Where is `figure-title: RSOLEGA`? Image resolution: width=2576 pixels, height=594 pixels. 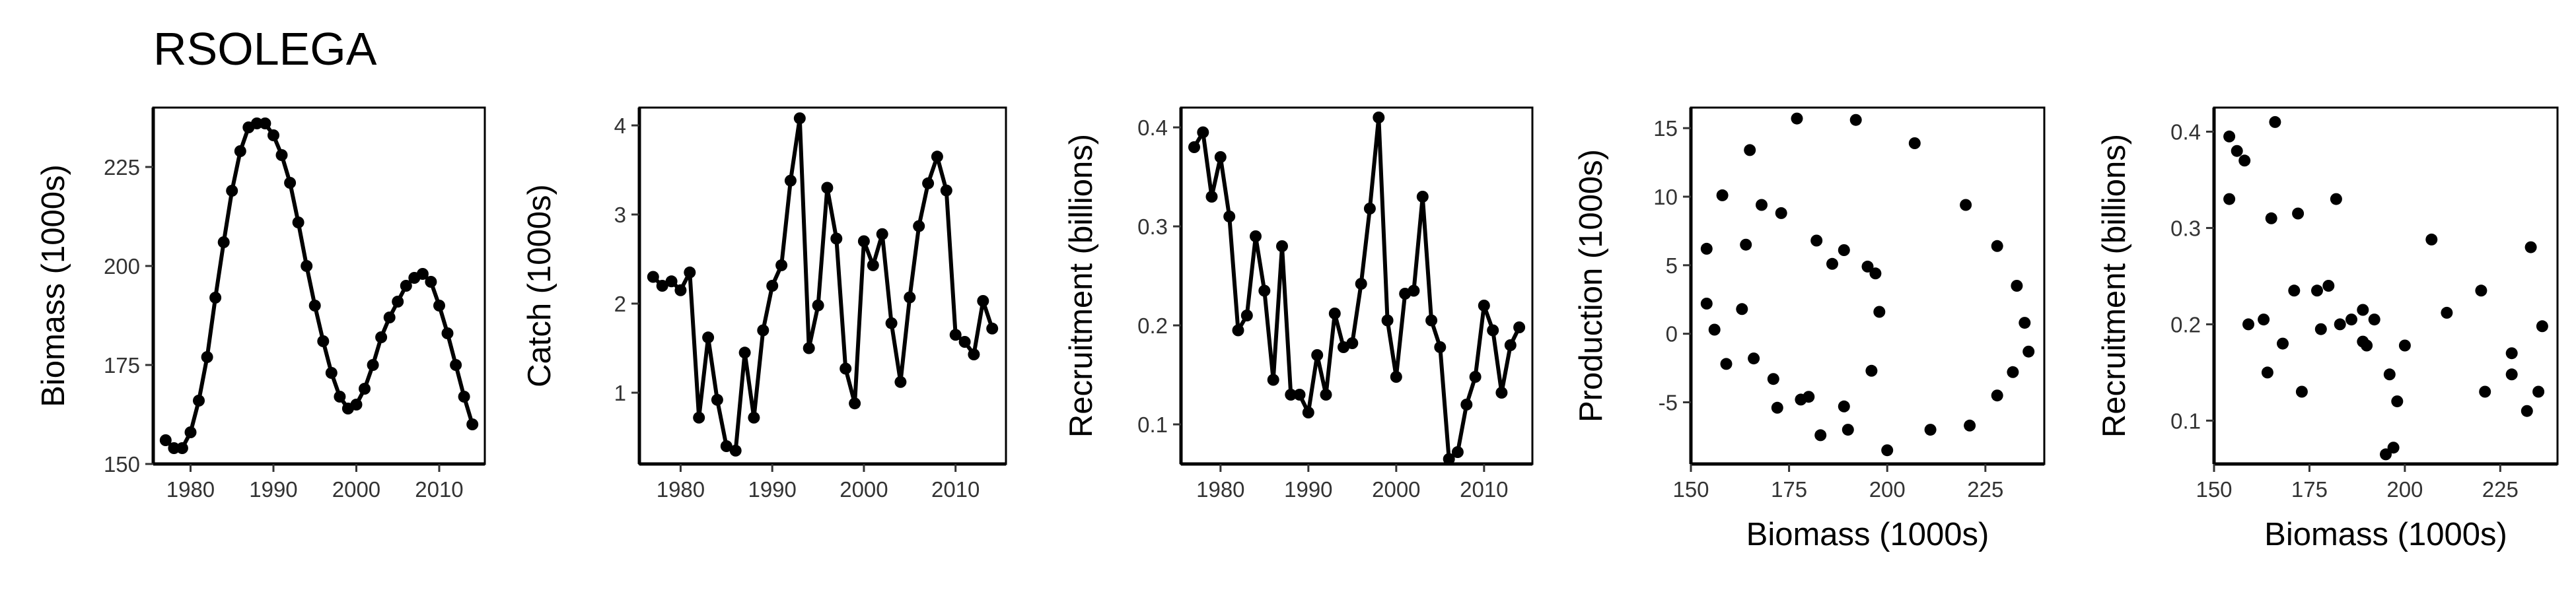 figure-title: RSOLEGA is located at coordinates (265, 49).